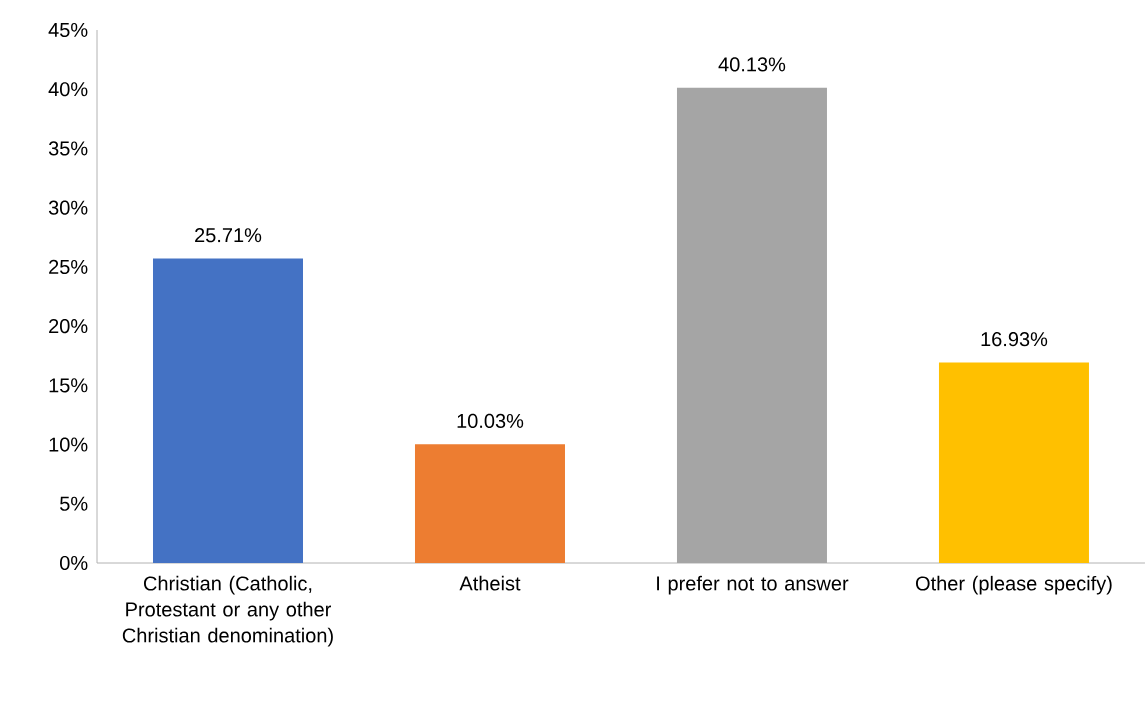 The width and height of the screenshot is (1148, 723). What do you see at coordinates (74, 503) in the screenshot?
I see `y-tick-label: 5%` at bounding box center [74, 503].